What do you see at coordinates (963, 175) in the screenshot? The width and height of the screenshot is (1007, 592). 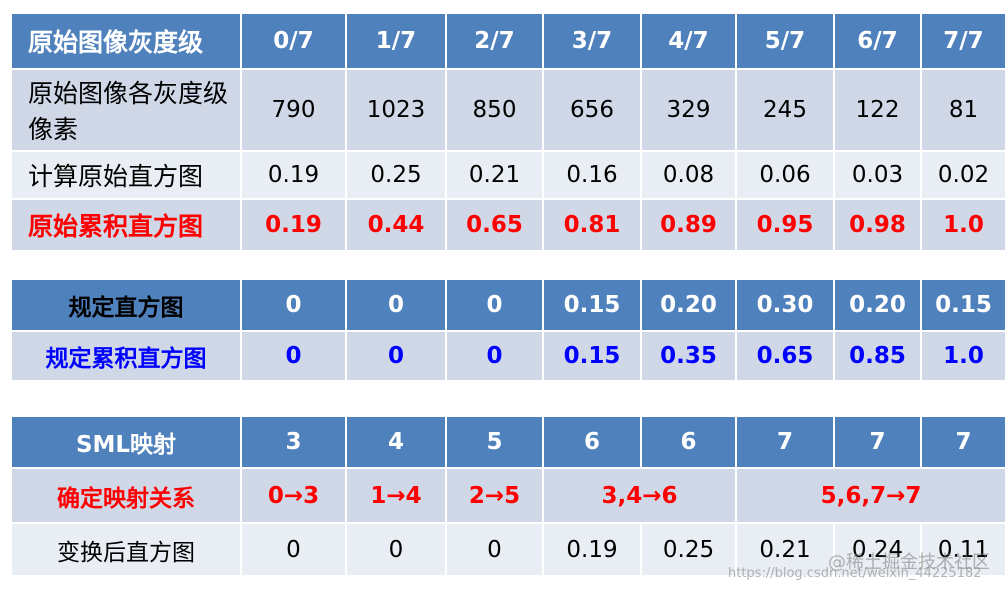 I see `cell: 0.02` at bounding box center [963, 175].